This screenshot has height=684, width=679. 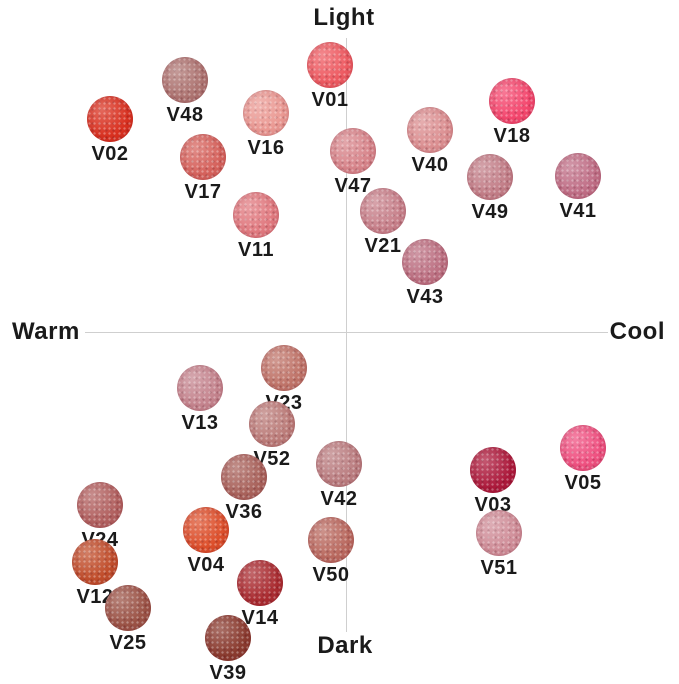 I want to click on shade-label: V47, so click(x=353, y=186).